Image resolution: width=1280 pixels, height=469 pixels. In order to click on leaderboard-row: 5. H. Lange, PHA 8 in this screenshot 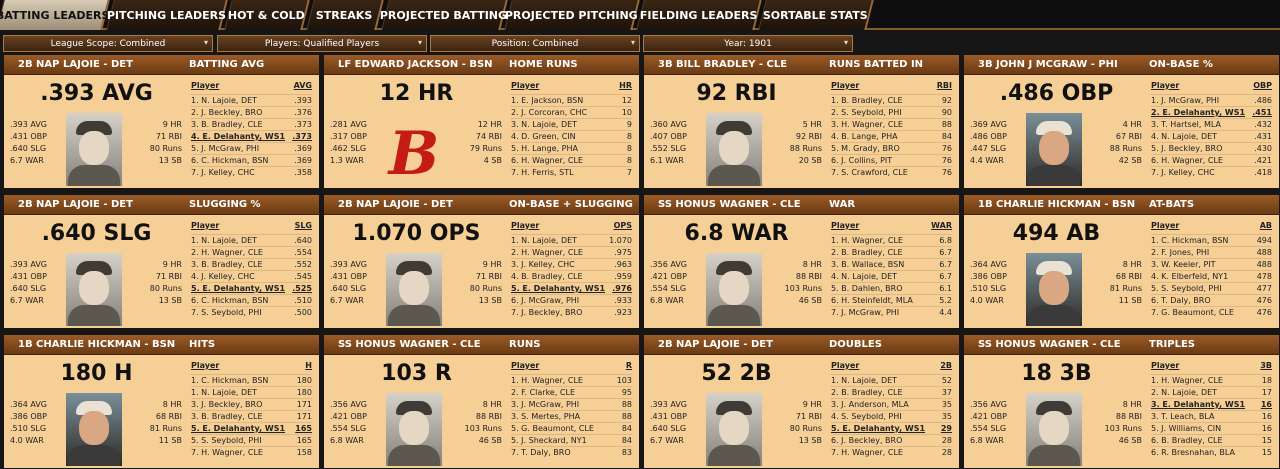, I will do `click(571, 148)`.